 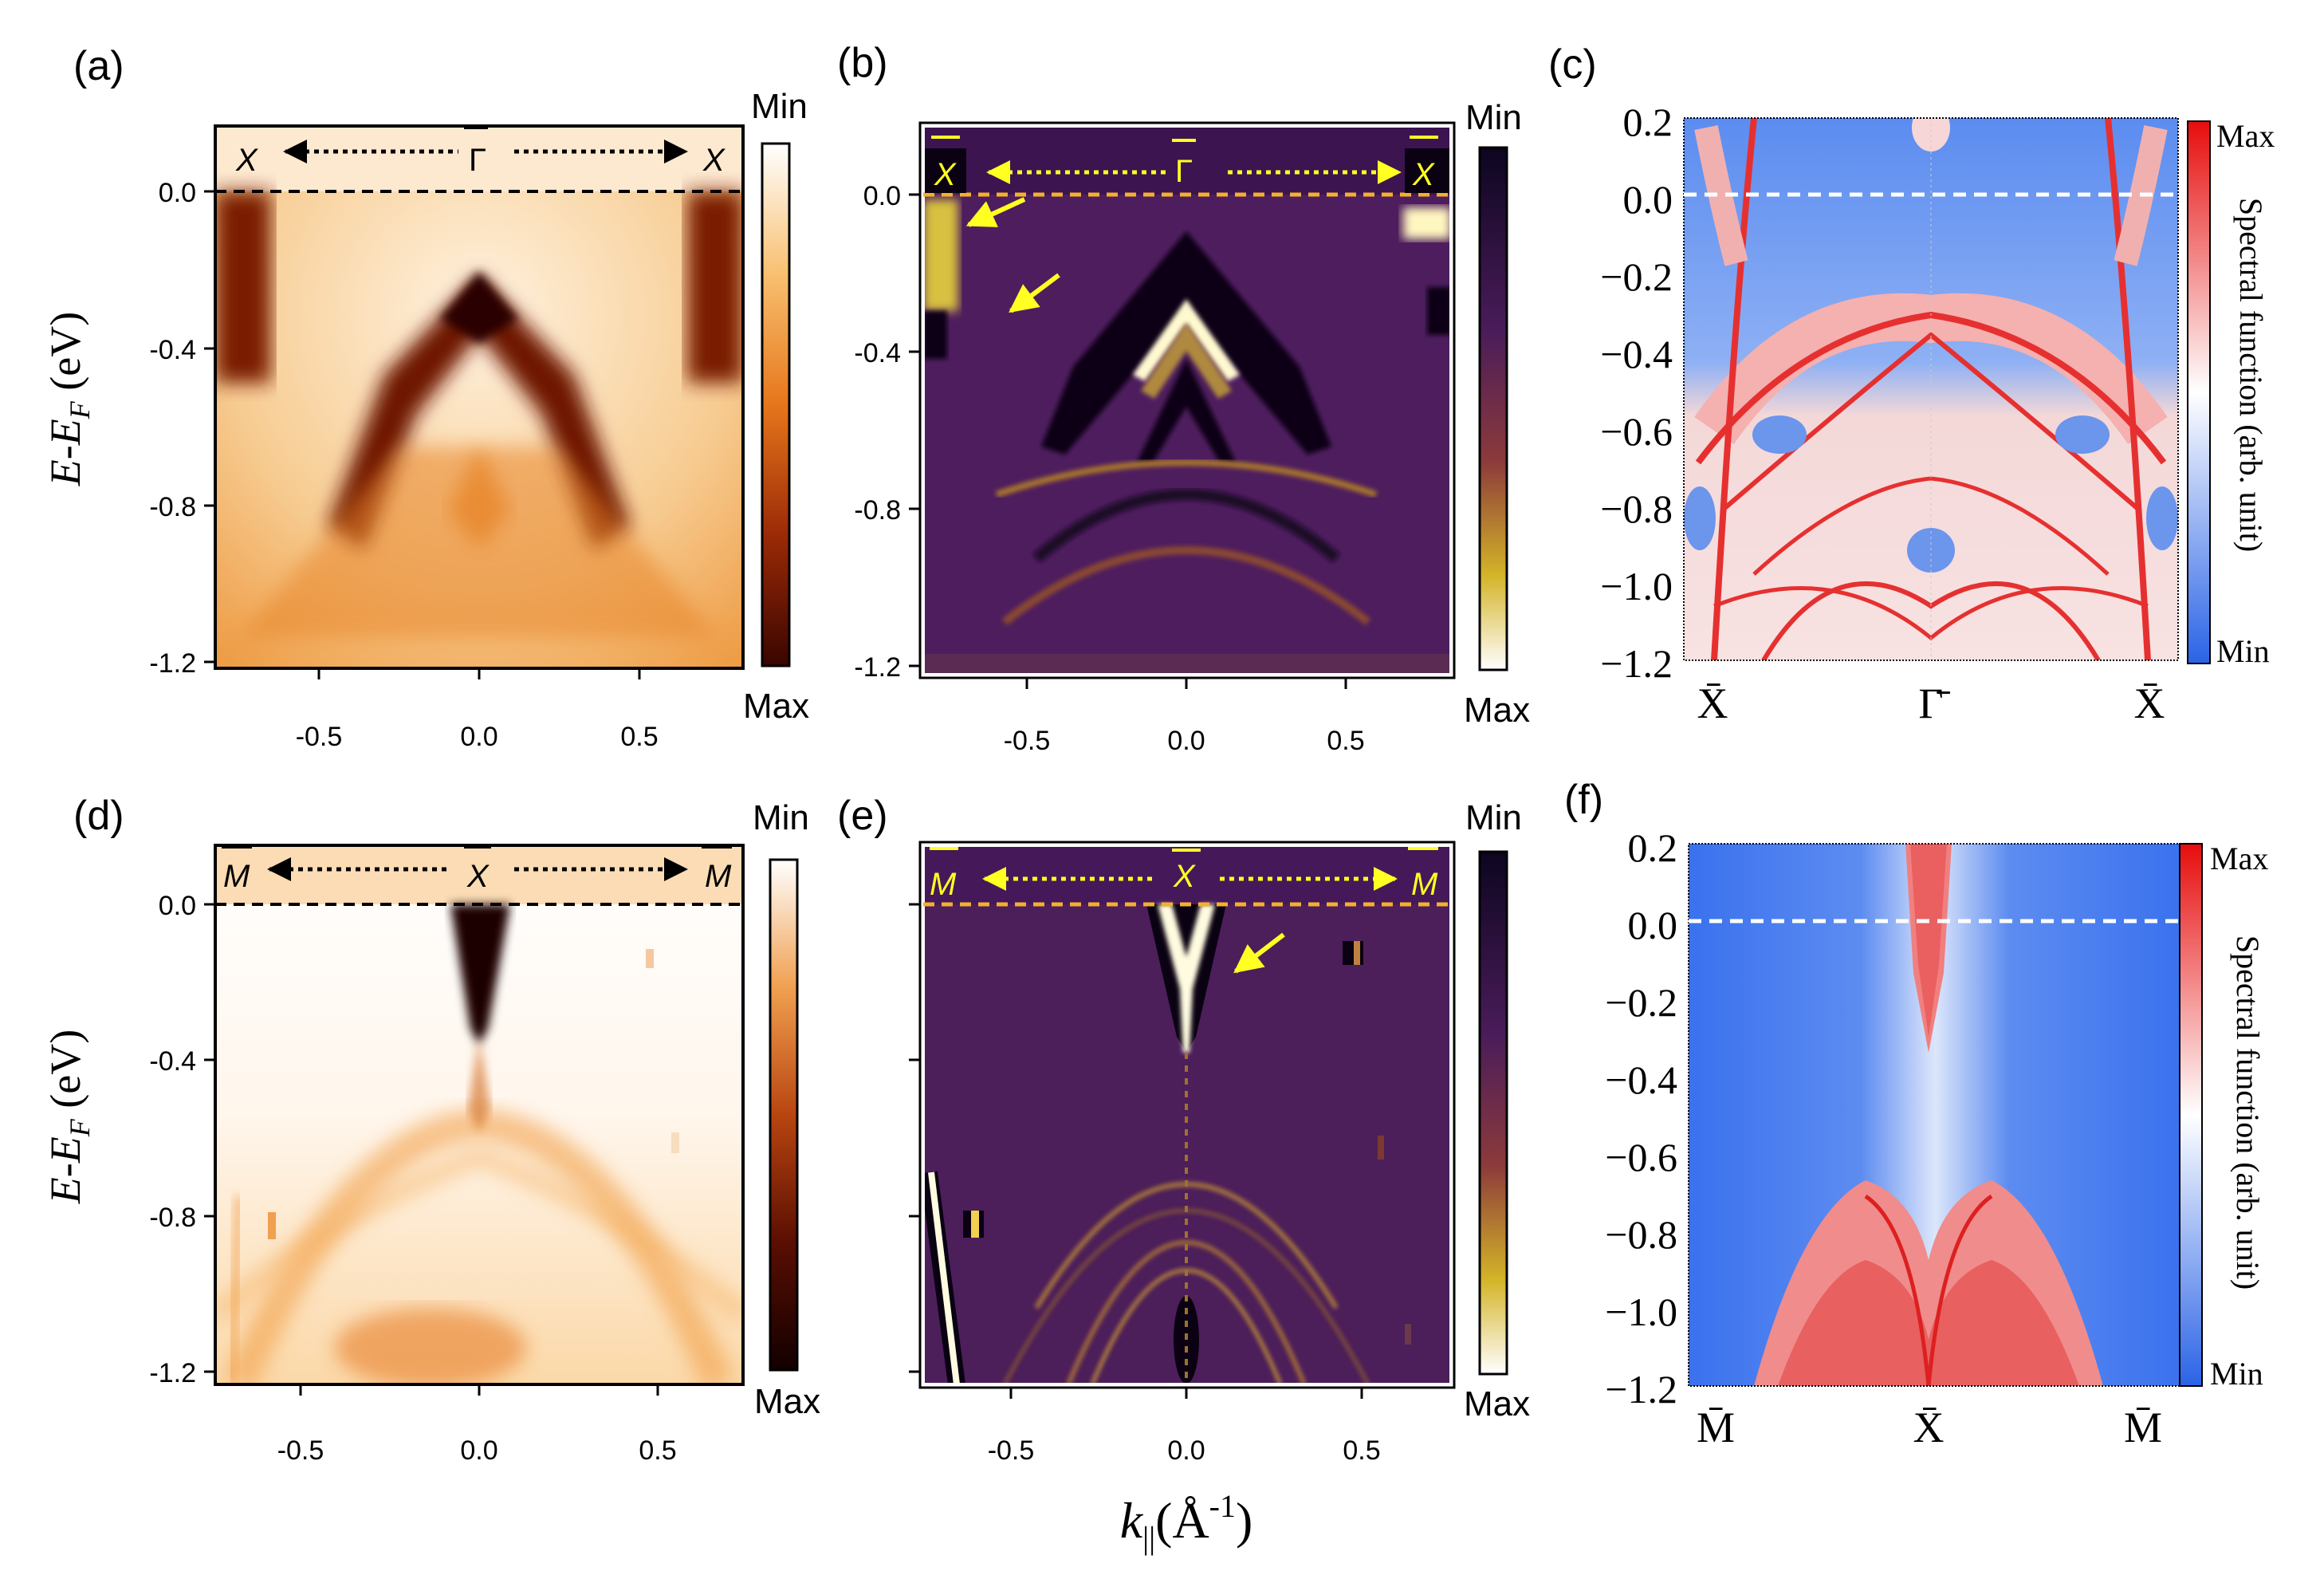 I want to click on panel-f-label: (f), so click(x=1583, y=800).